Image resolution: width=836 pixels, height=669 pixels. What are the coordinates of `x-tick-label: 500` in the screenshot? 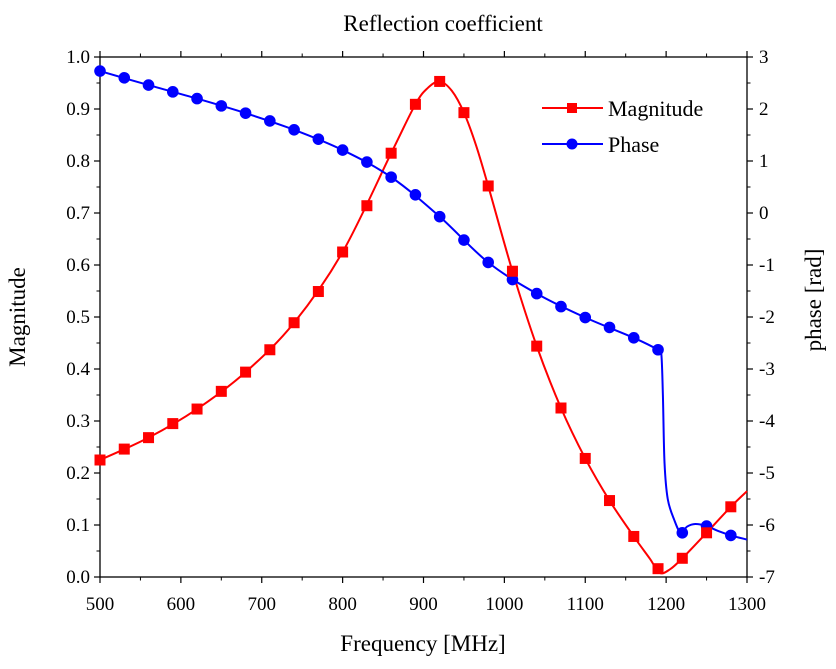 It's located at (100, 604).